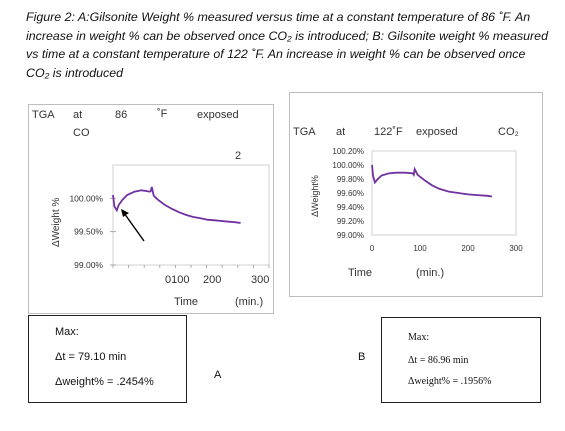 The image size is (565, 431). What do you see at coordinates (43, 115) in the screenshot?
I see `panel-a-title-tga: TGA` at bounding box center [43, 115].